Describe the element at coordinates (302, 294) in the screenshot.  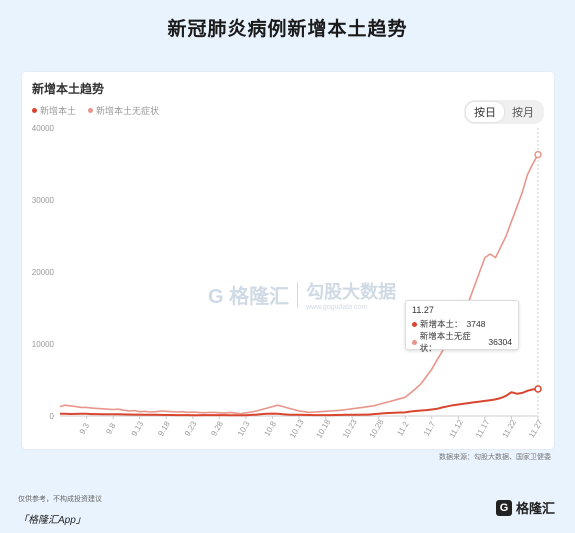
I see `watermark: G 格隆汇 勾股大数据 www.gogudata.com` at that location.